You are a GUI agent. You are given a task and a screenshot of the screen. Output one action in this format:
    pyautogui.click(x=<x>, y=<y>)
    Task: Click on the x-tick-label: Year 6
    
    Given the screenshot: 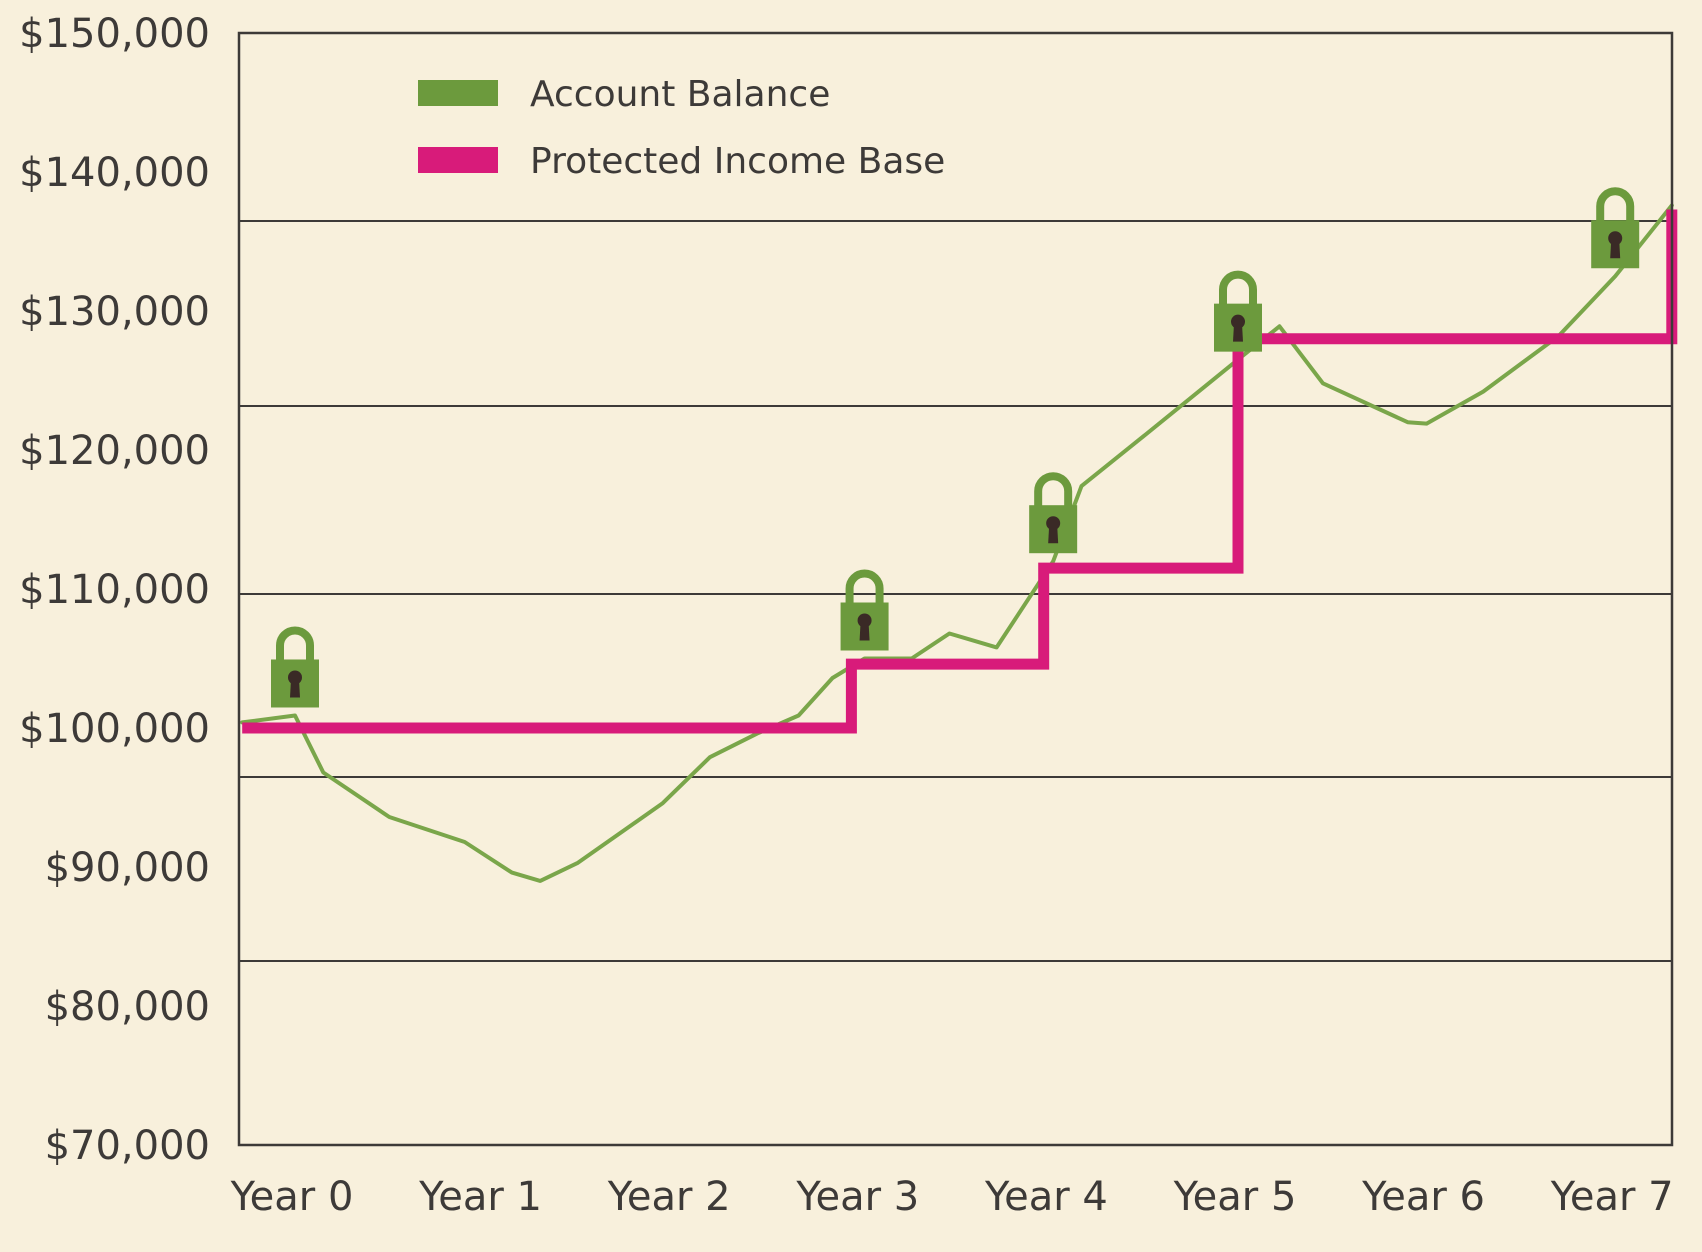 What is the action you would take?
    pyautogui.click(x=1423, y=1197)
    